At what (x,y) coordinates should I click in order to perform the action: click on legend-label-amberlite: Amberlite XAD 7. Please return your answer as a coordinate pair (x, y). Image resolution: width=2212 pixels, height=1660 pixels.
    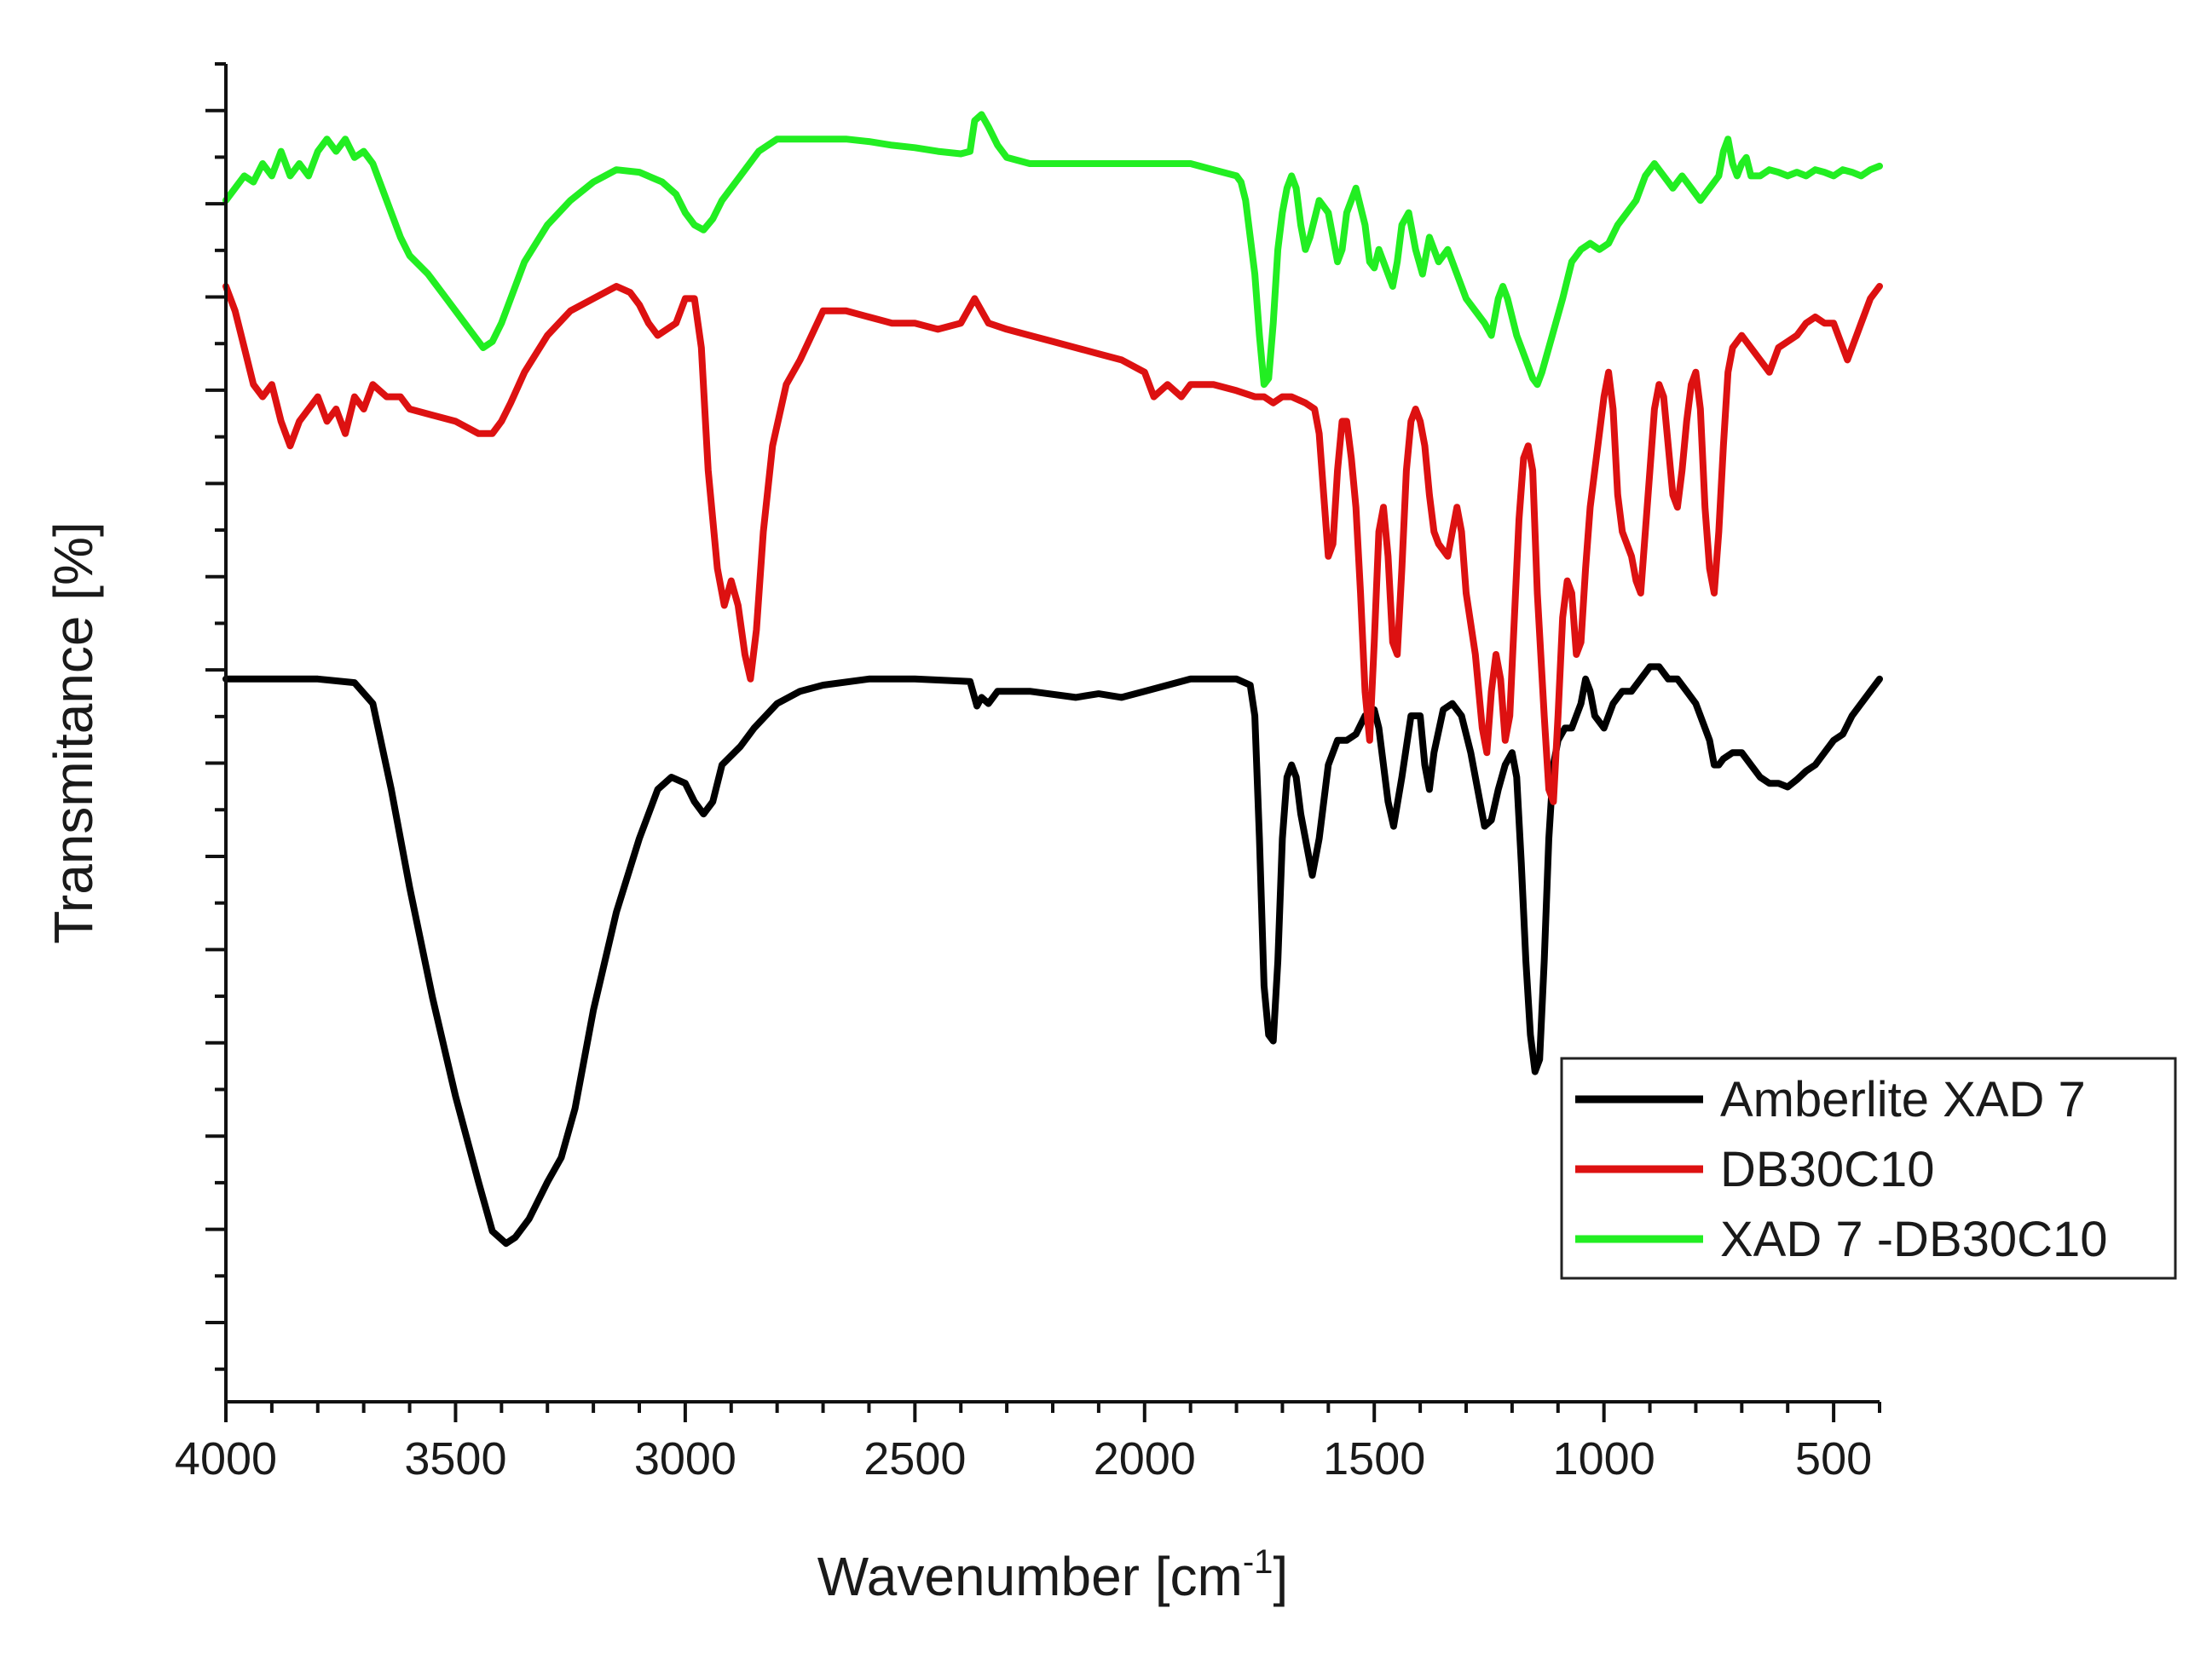
    Looking at the image, I should click on (1903, 1099).